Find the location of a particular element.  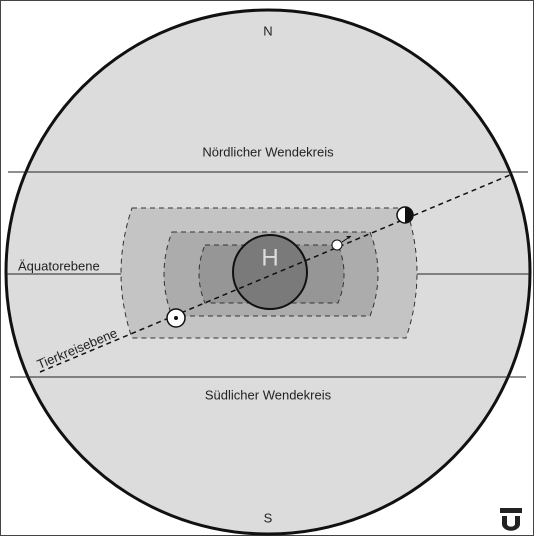

south-tropic-label: Südlicher Wendekreis is located at coordinates (268, 394).